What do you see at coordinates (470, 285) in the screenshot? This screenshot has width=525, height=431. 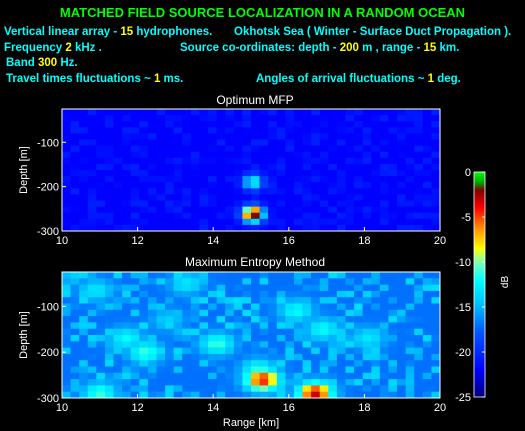 I see `colorbar-ticks: 0-5-10-15-20-25` at bounding box center [470, 285].